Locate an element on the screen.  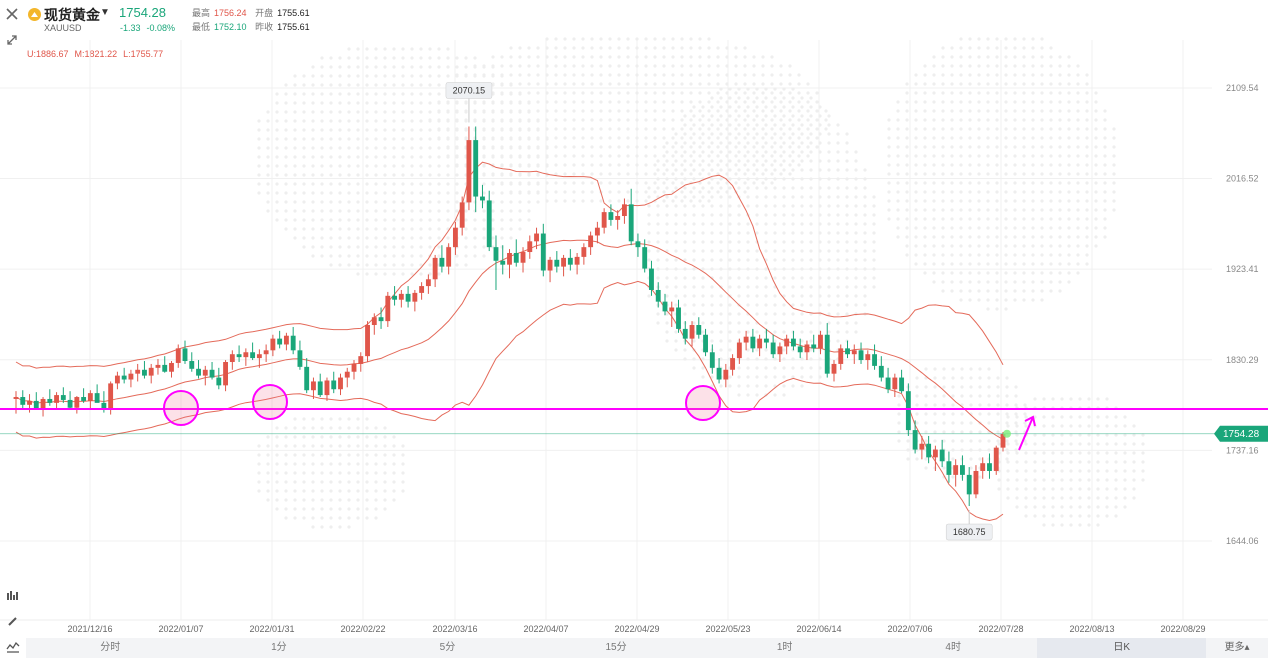
timeframe-tab: 15分 is located at coordinates (616, 647).